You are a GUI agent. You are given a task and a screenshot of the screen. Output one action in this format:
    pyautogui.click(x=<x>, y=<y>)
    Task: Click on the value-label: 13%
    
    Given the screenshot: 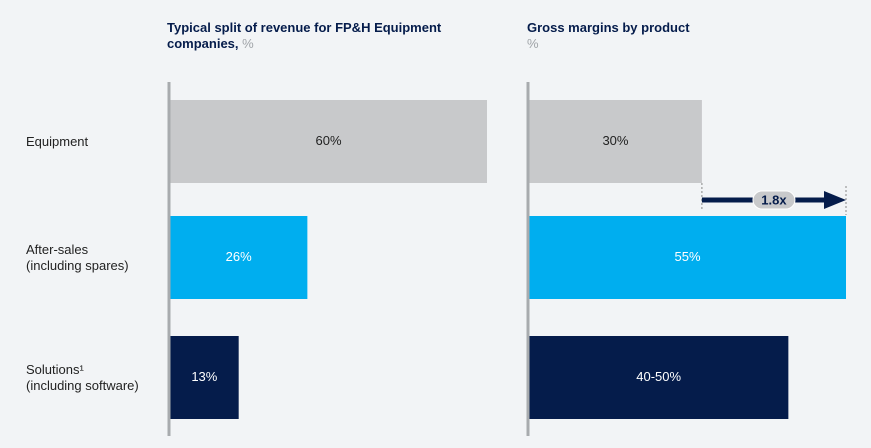 What is the action you would take?
    pyautogui.click(x=204, y=376)
    